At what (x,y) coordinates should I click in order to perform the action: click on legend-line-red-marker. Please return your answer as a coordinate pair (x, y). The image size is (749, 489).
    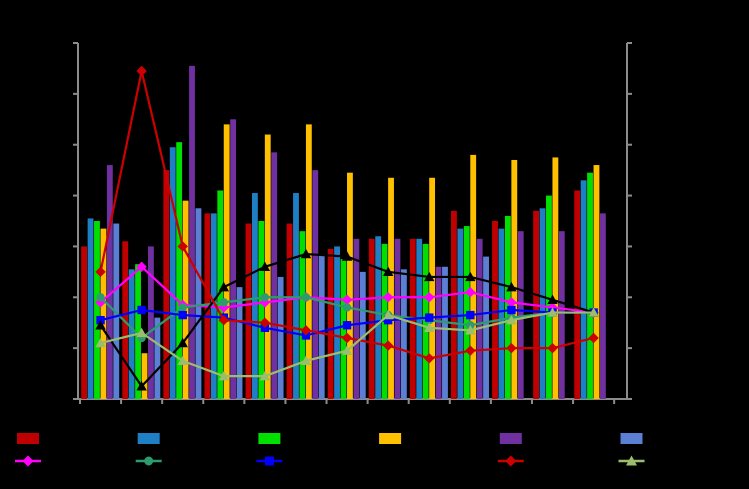
    Looking at the image, I should click on (511, 461).